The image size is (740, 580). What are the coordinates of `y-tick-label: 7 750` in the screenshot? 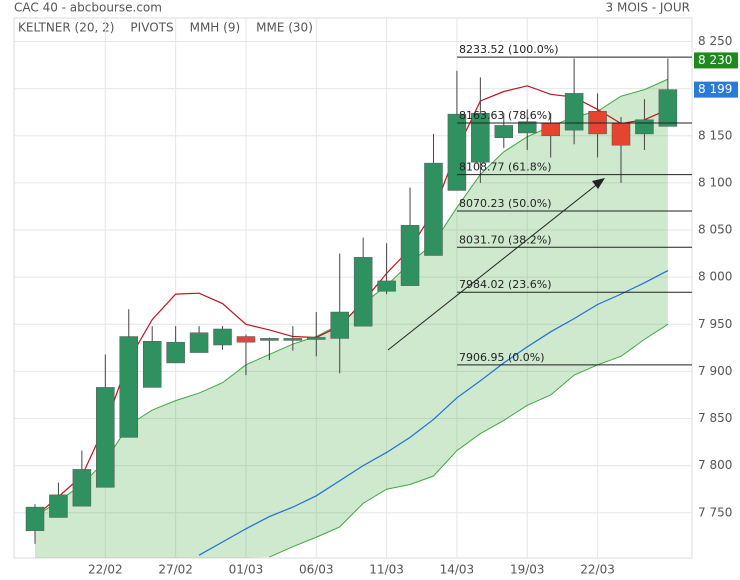 It's located at (715, 512).